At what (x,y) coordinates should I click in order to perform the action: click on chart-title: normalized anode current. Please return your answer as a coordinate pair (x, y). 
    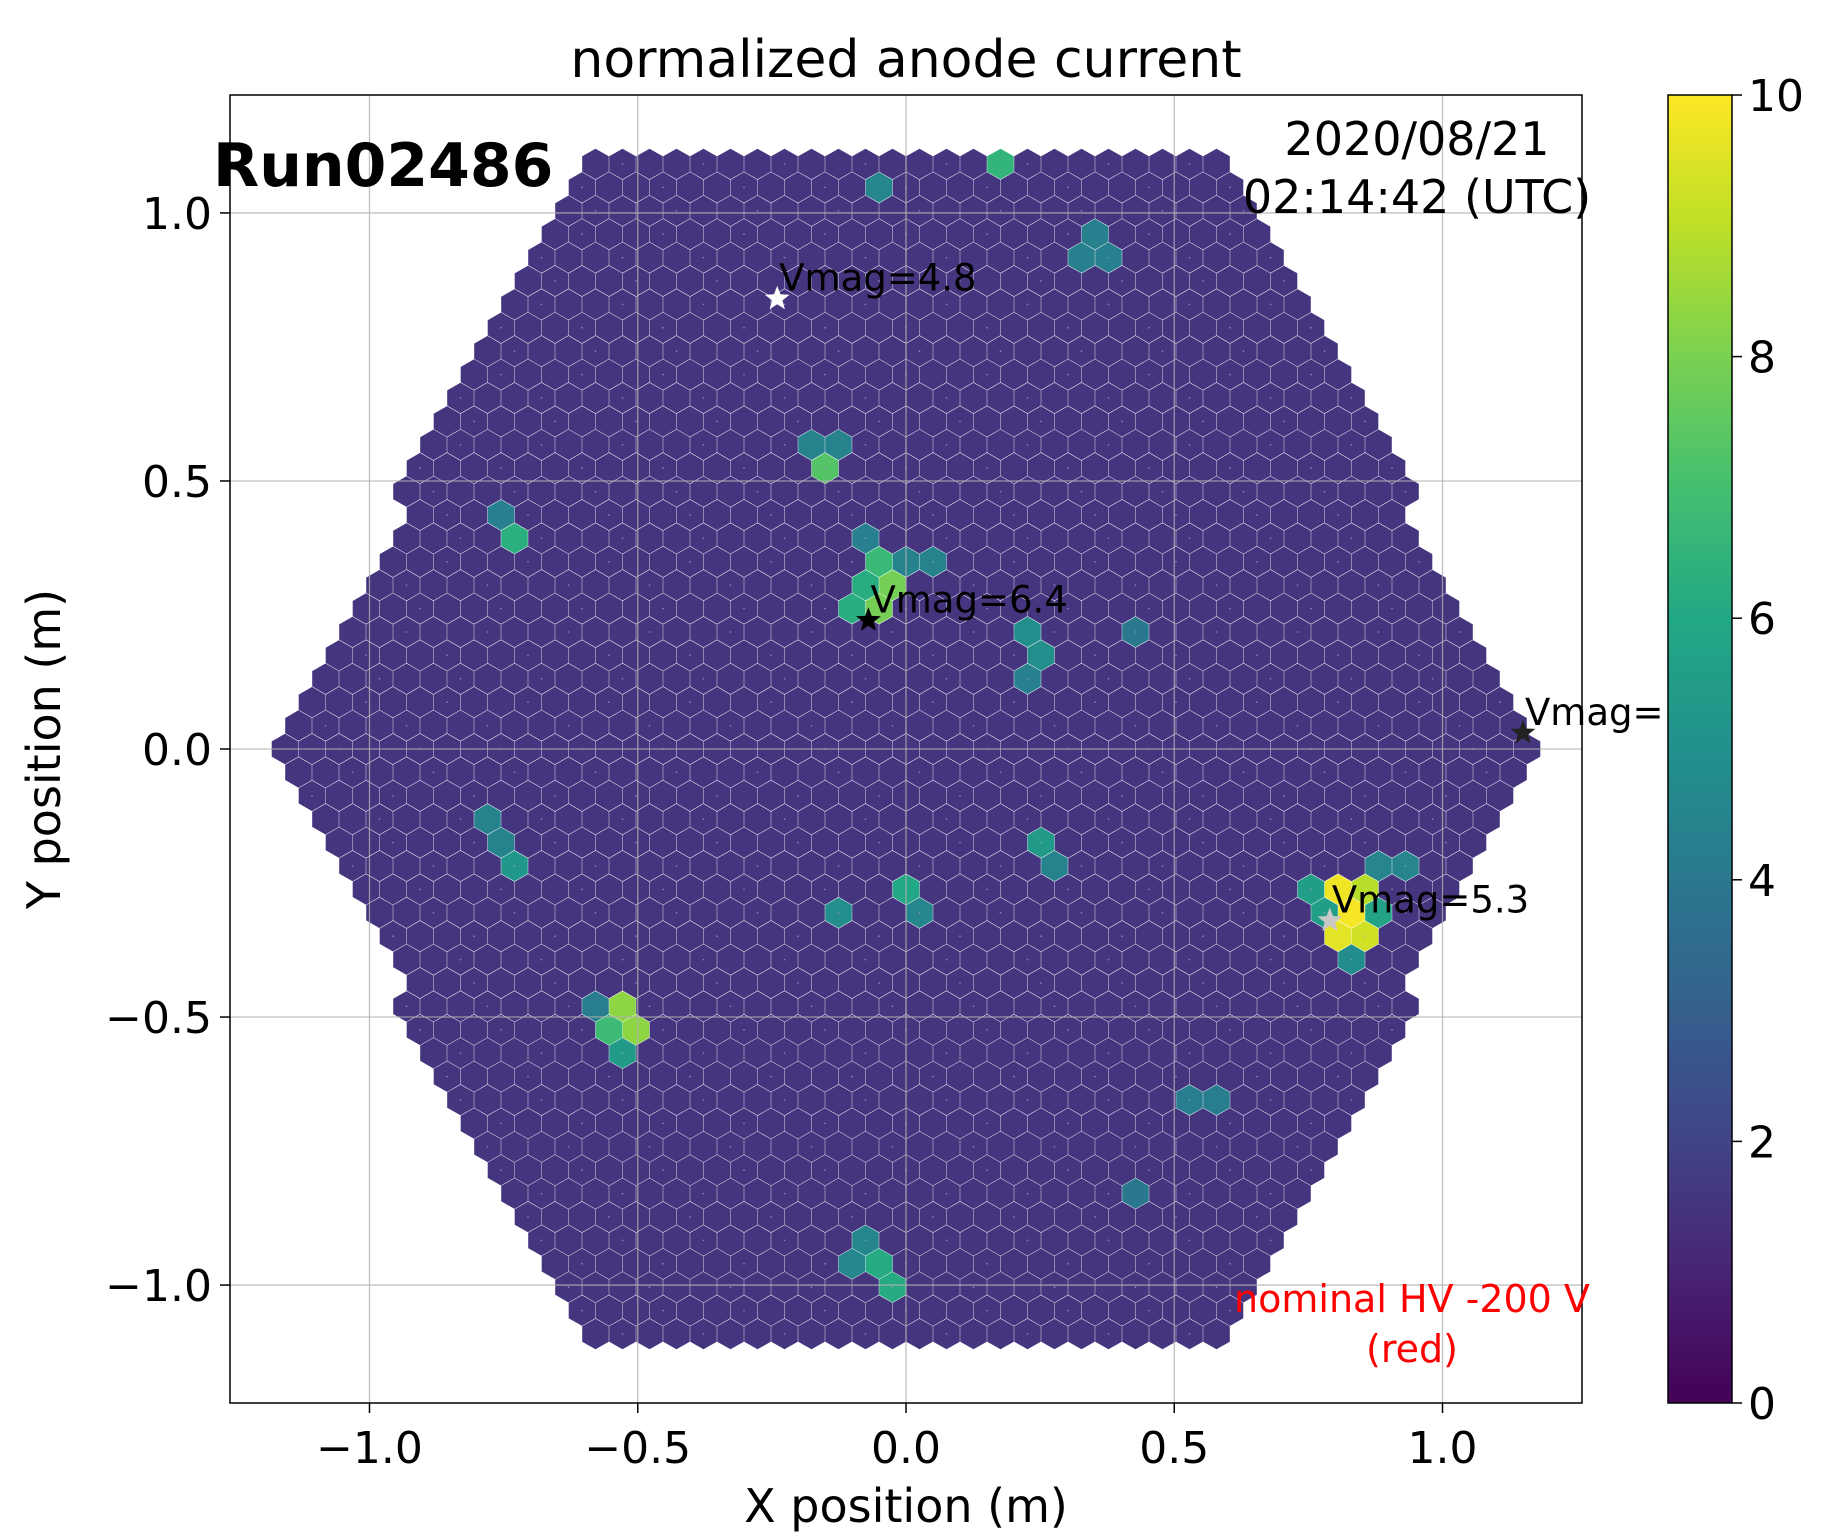
    Looking at the image, I should click on (905, 60).